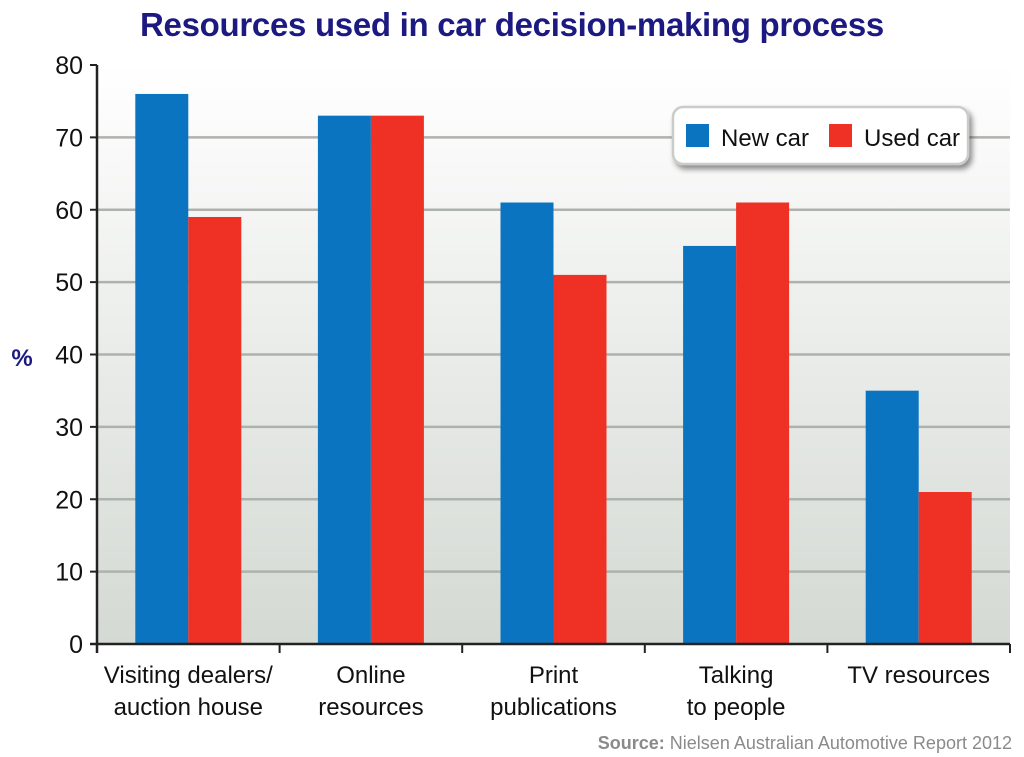  Describe the element at coordinates (736, 707) in the screenshot. I see `x-tick-label: to people` at that location.